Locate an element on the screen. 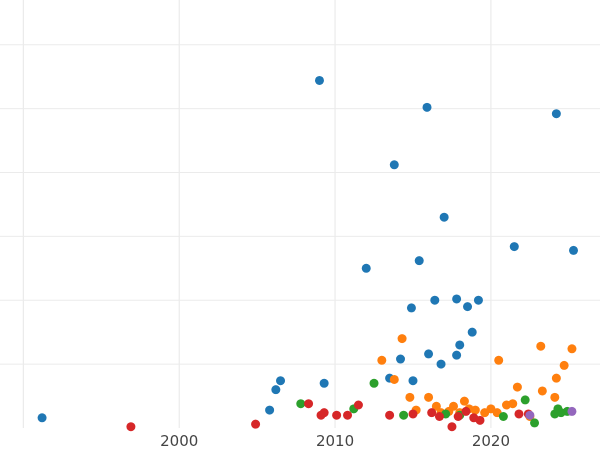  series-1-points is located at coordinates (477, 378).